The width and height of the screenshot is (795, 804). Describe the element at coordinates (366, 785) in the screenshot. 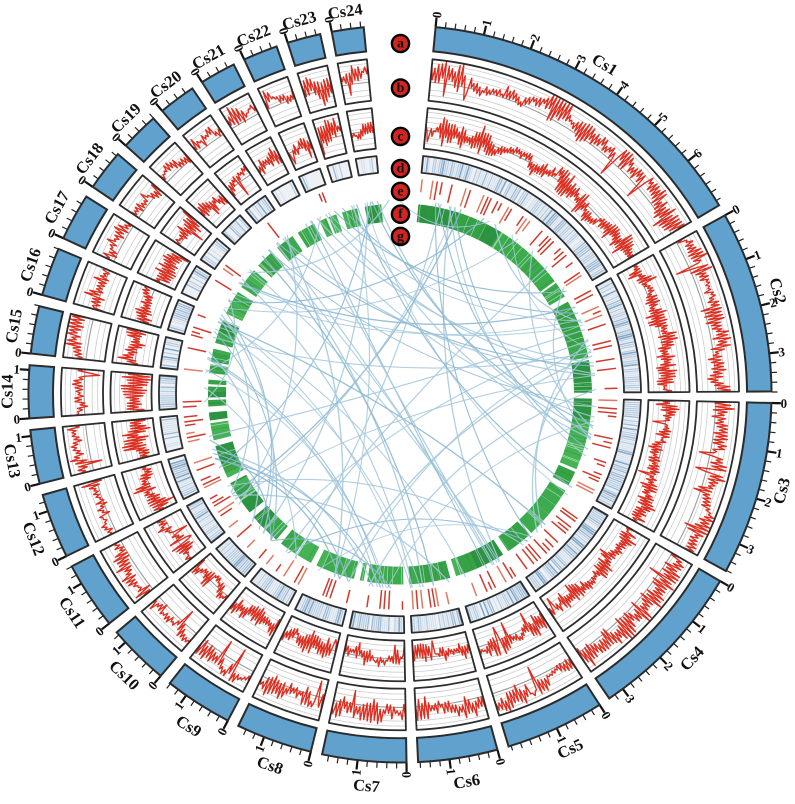

I see `svg-text: Cs7` at that location.